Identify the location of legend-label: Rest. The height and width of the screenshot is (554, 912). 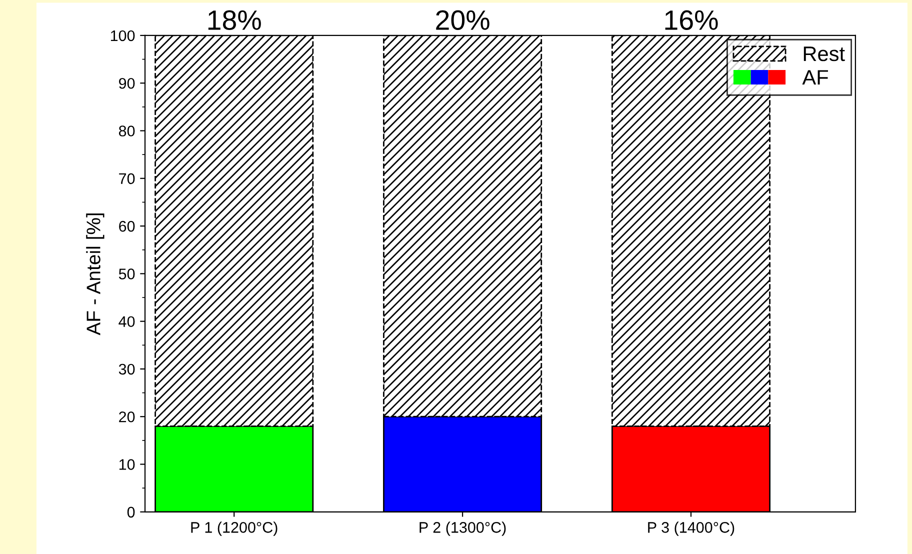
(824, 54).